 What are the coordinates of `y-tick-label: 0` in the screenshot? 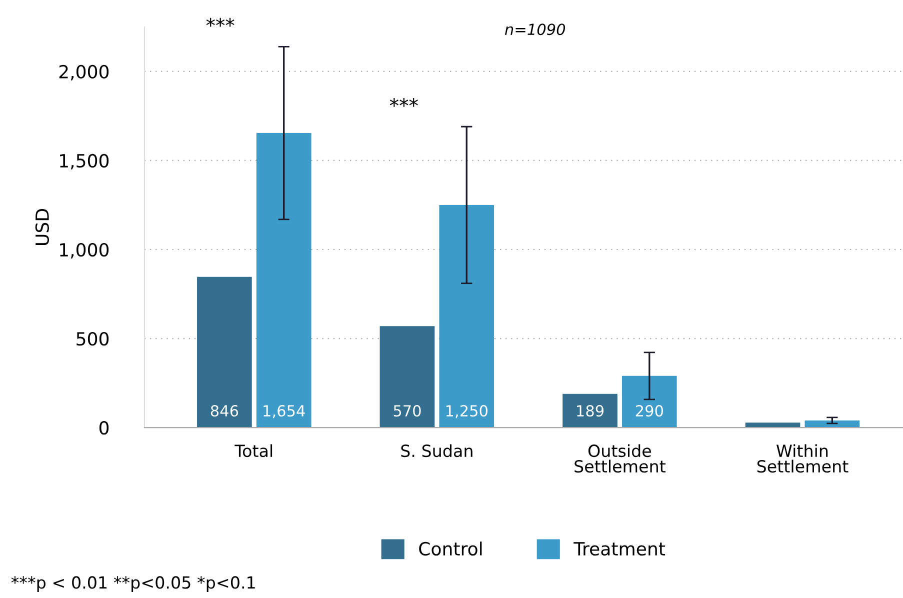 It's located at (104, 428).